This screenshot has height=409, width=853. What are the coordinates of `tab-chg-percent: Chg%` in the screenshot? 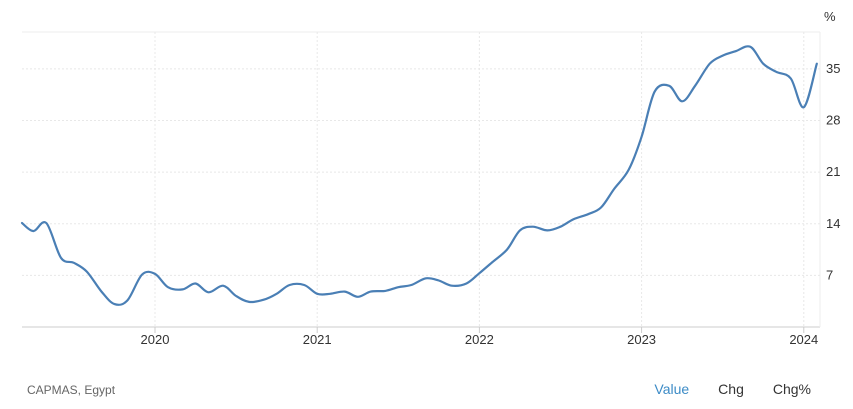 It's located at (791, 389).